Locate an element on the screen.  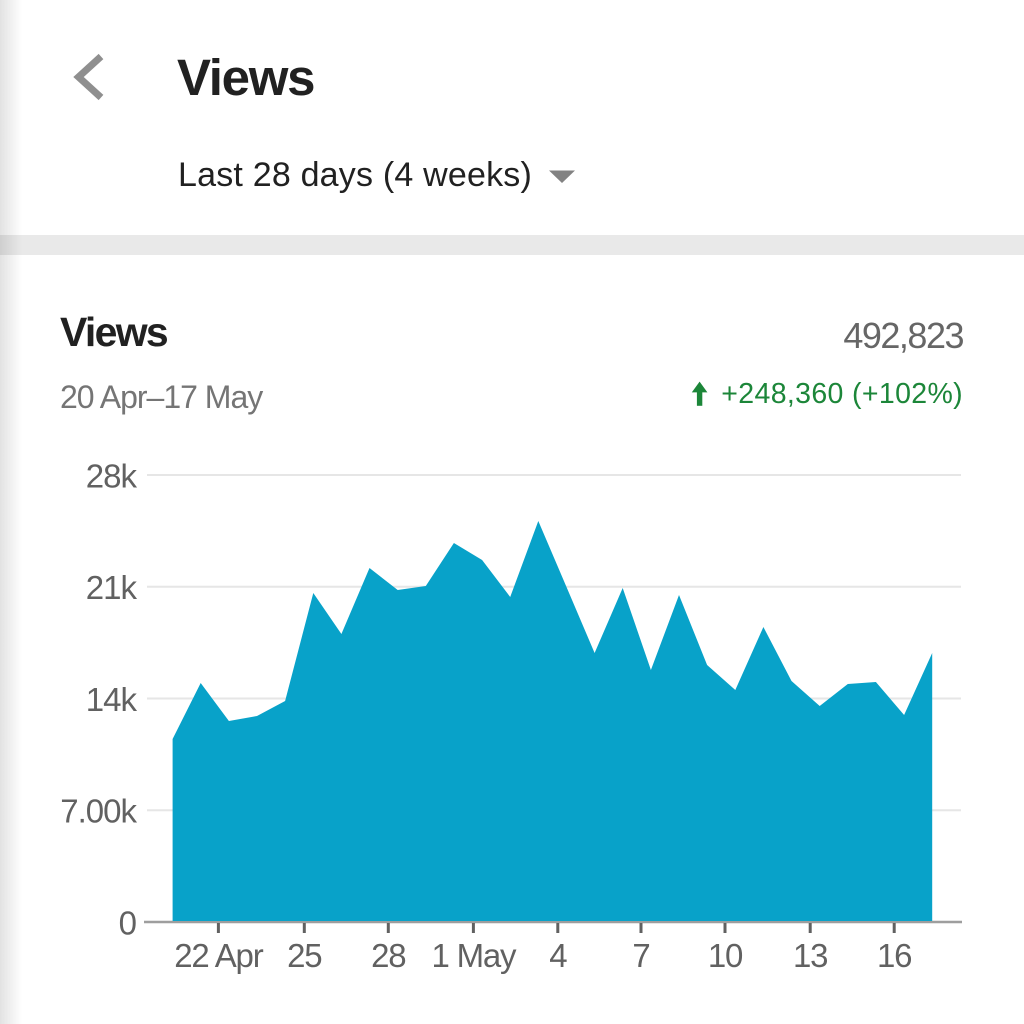
svg-text: 25 is located at coordinates (304, 955).